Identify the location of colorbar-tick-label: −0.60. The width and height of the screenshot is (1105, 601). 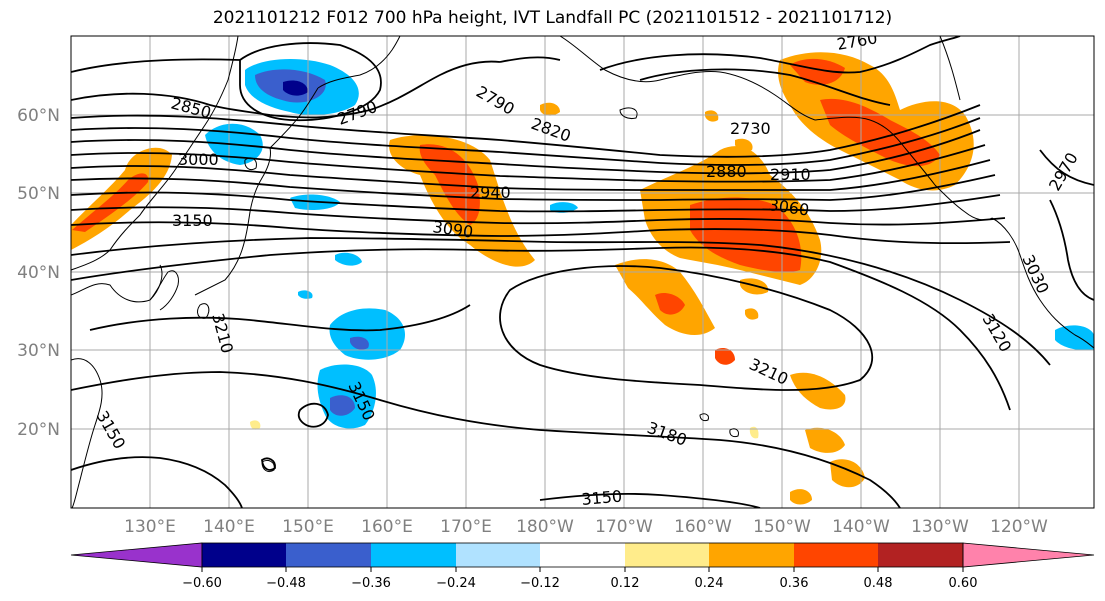
(202, 583).